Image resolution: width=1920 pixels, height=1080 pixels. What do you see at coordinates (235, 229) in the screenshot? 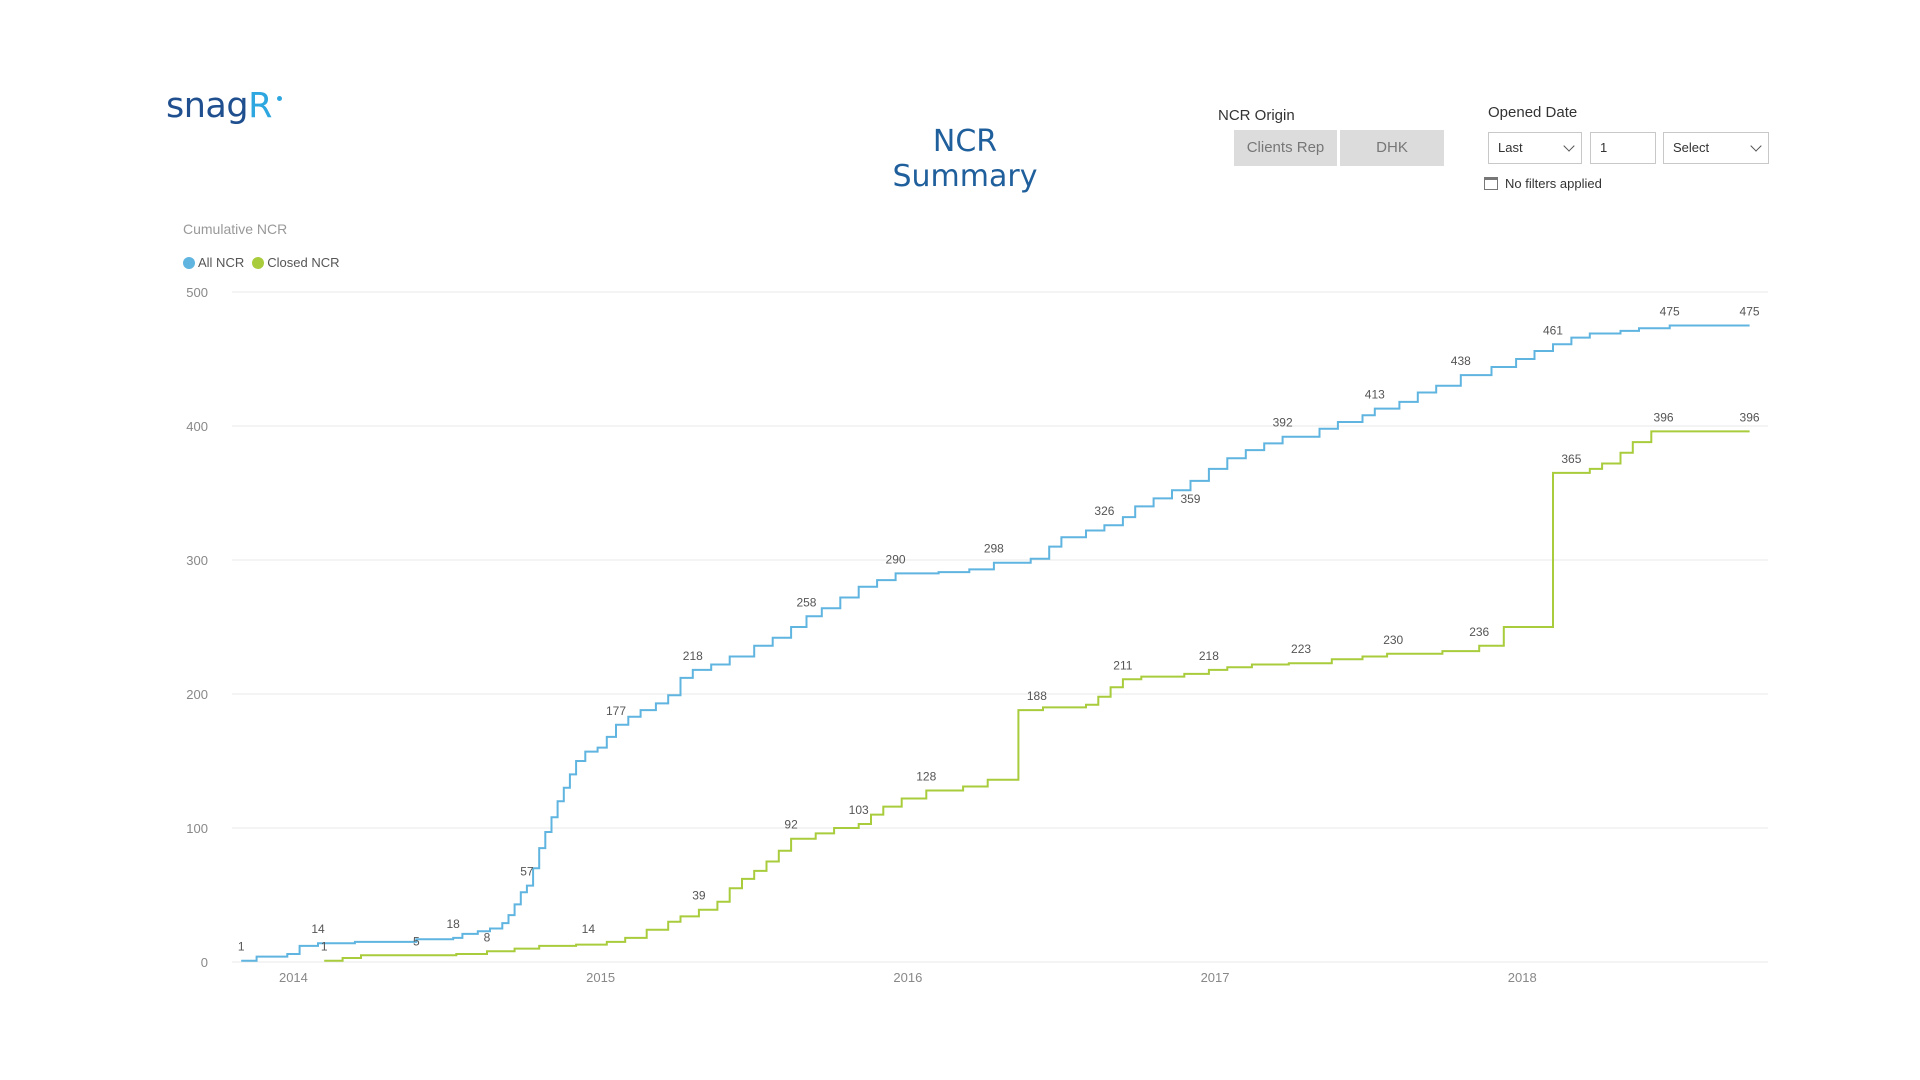
I see `chart-title: Cumulative NCR` at bounding box center [235, 229].